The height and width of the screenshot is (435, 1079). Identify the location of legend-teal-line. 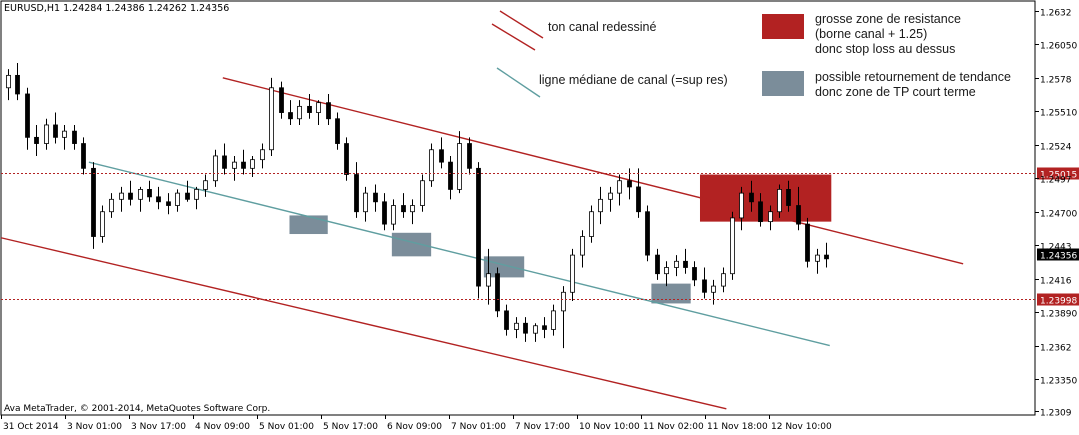
(518, 82).